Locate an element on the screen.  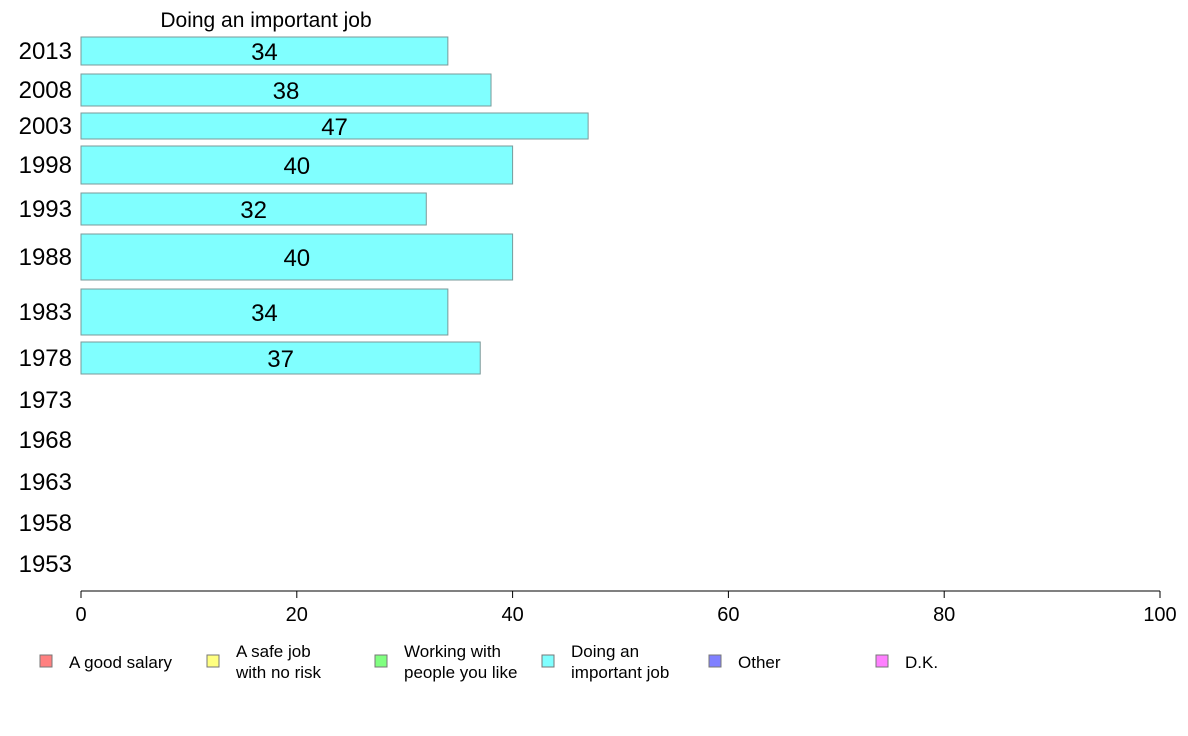
legend-label: with no risk is located at coordinates (278, 672).